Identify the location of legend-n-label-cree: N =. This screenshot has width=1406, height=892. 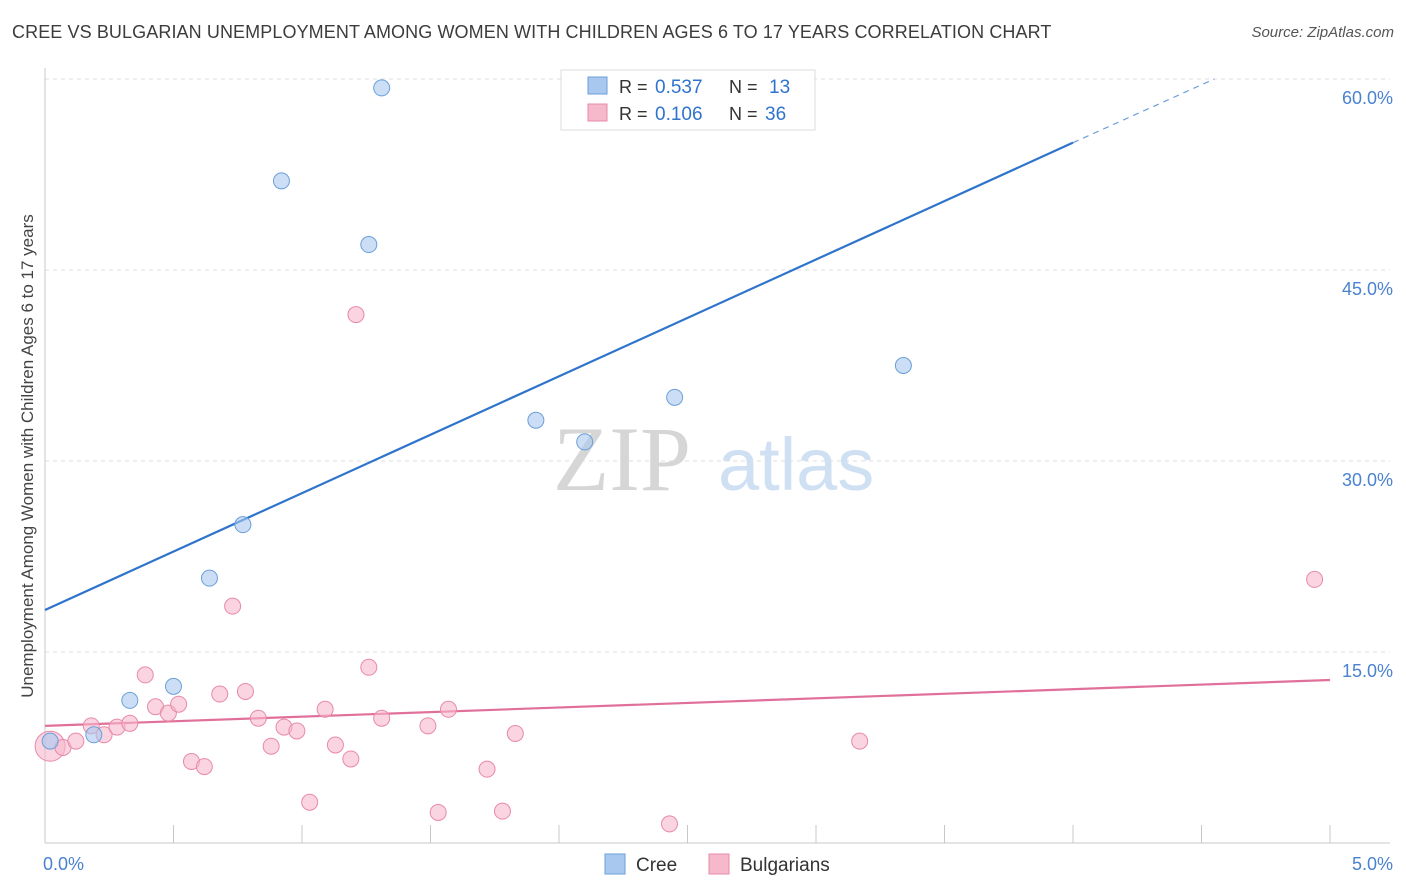
(743, 87).